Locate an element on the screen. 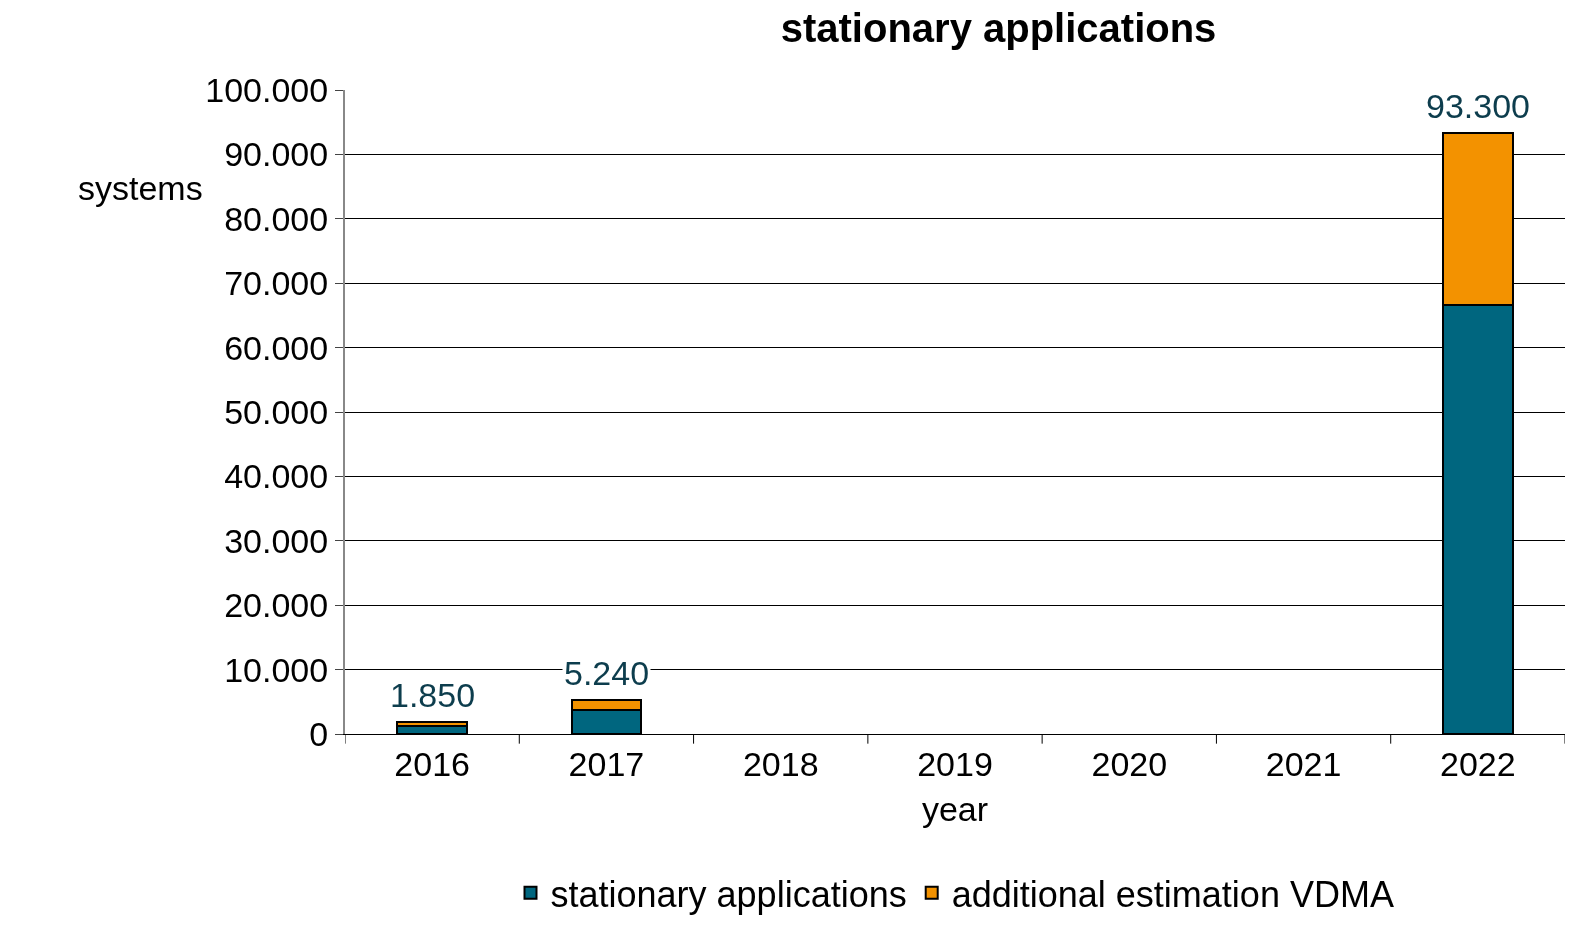 Image resolution: width=1585 pixels, height=935 pixels. y-tick-label: 60.000 is located at coordinates (276, 347).